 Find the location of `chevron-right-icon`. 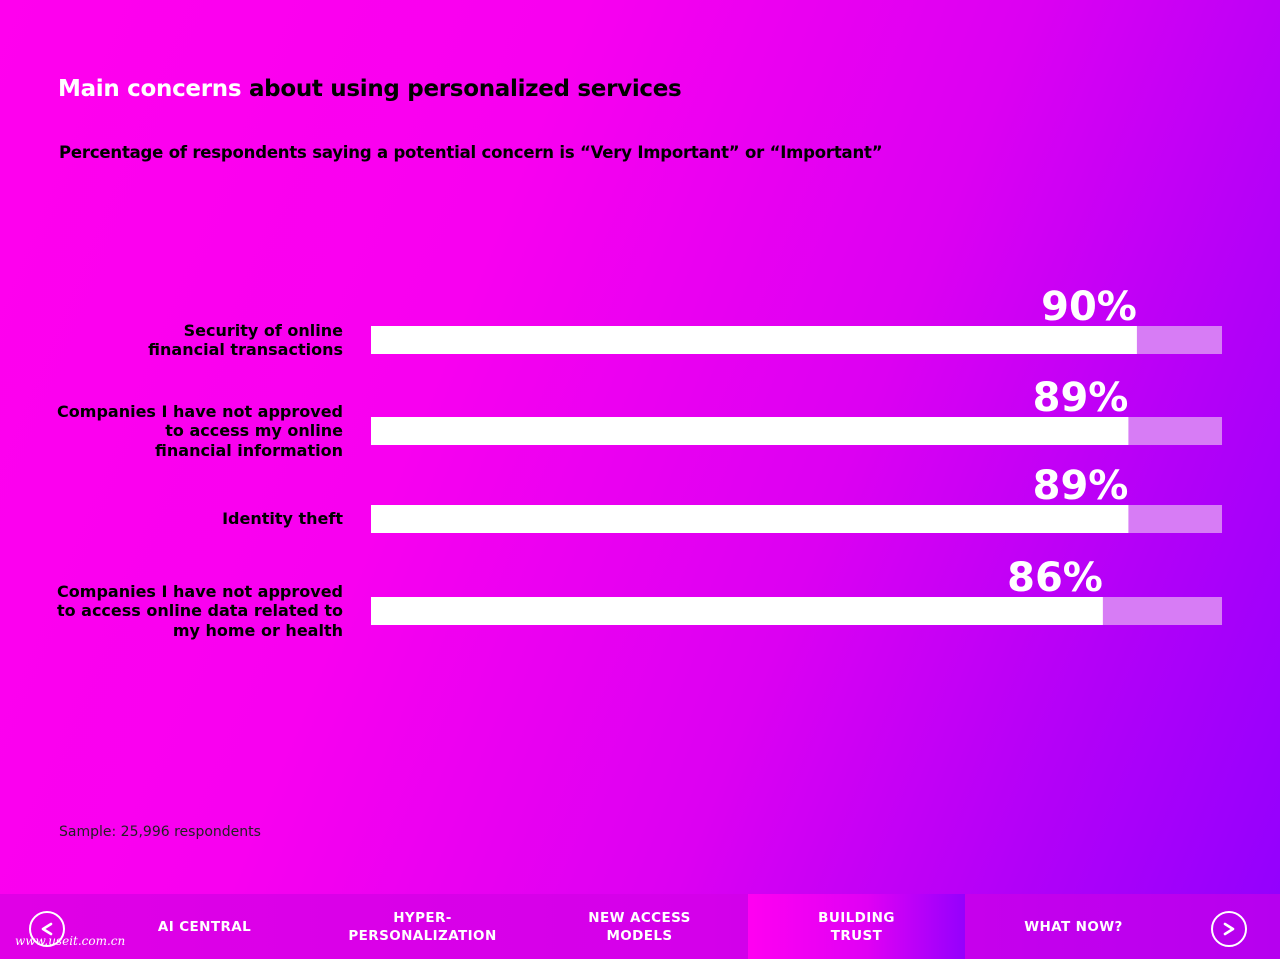

chevron-right-icon is located at coordinates (1229, 929).